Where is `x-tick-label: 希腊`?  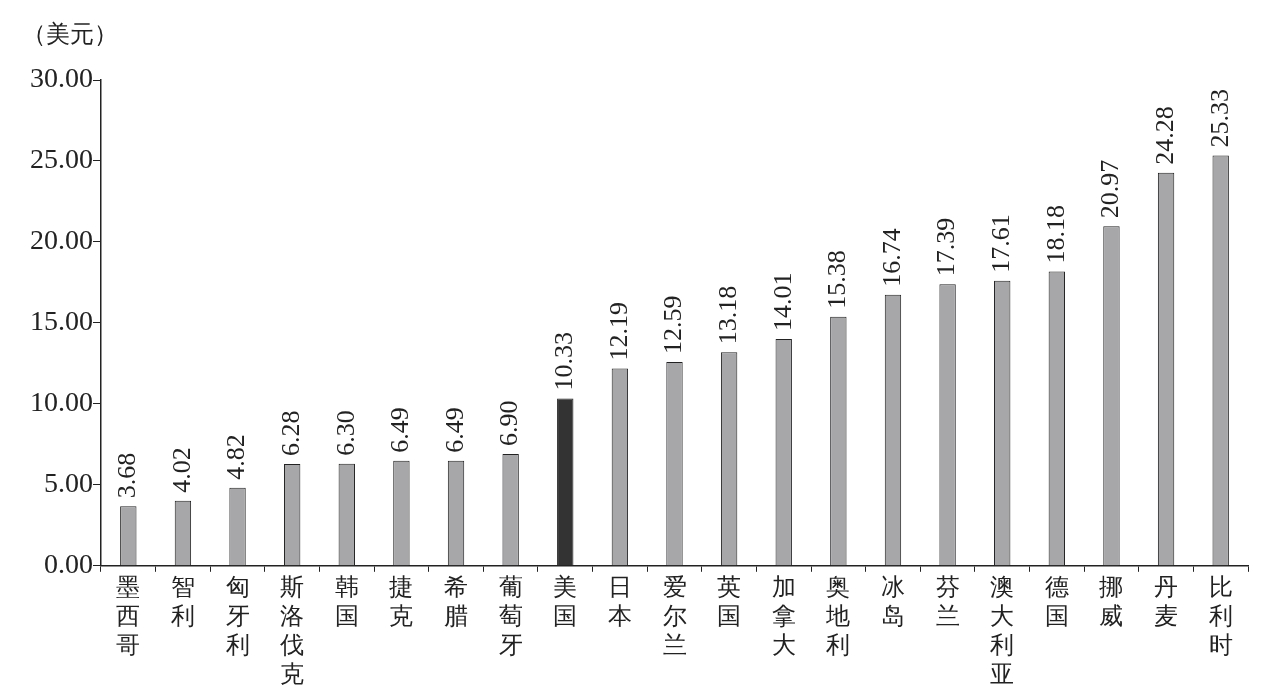
x-tick-label: 希腊 is located at coordinates (456, 602).